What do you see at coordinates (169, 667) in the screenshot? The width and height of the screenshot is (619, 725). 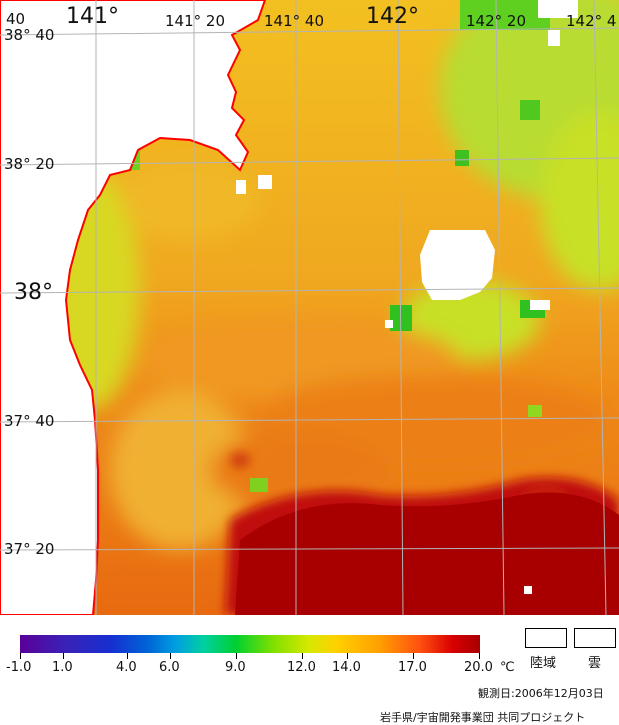 I see `colorbar-tick-label: 6.0` at bounding box center [169, 667].